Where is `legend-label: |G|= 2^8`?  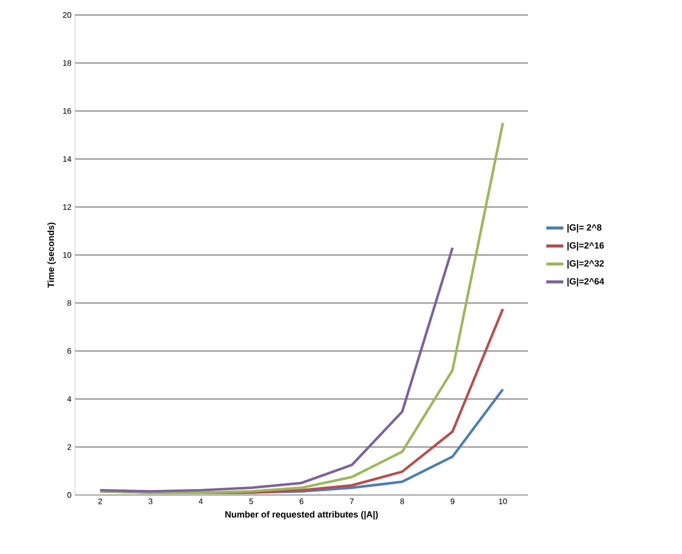 legend-label: |G|= 2^8 is located at coordinates (584, 228).